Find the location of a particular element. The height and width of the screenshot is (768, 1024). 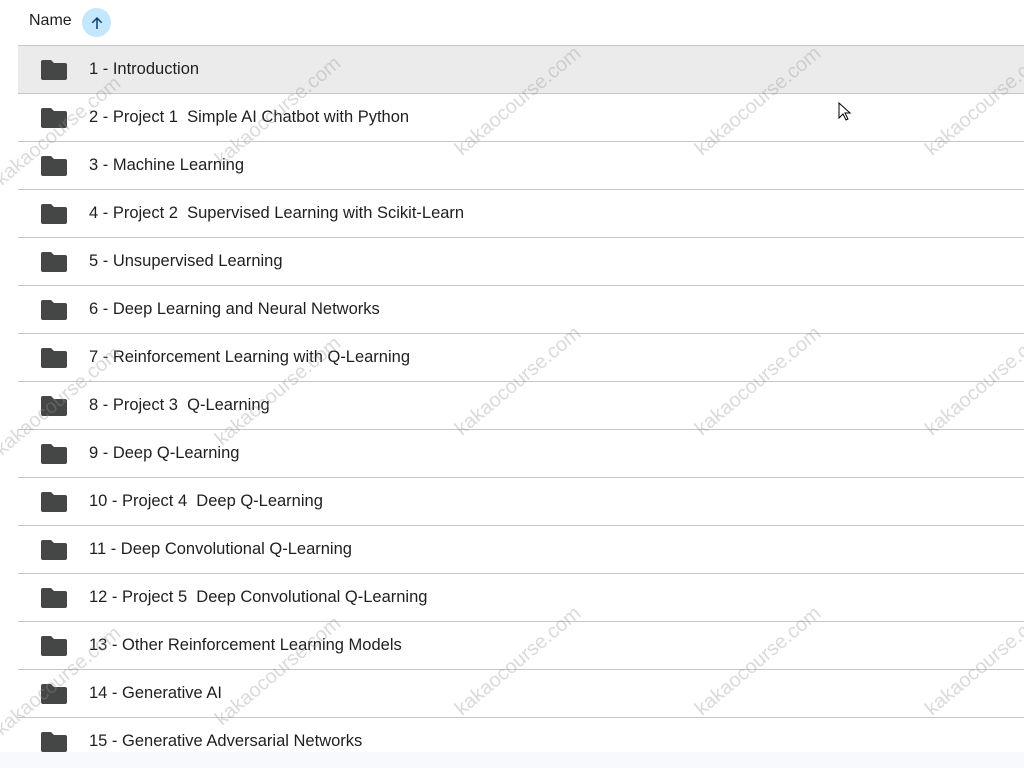

folder-name: 14 - Generative AI is located at coordinates (155, 693).